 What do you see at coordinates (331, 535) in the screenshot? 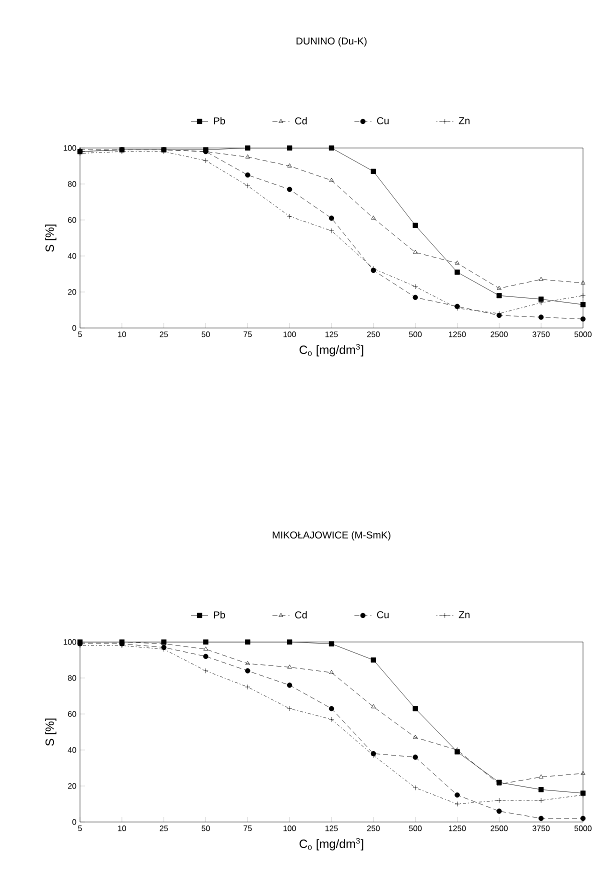
I see `chart-title: MIKOŁAJOWICE (M-SmK)` at bounding box center [331, 535].